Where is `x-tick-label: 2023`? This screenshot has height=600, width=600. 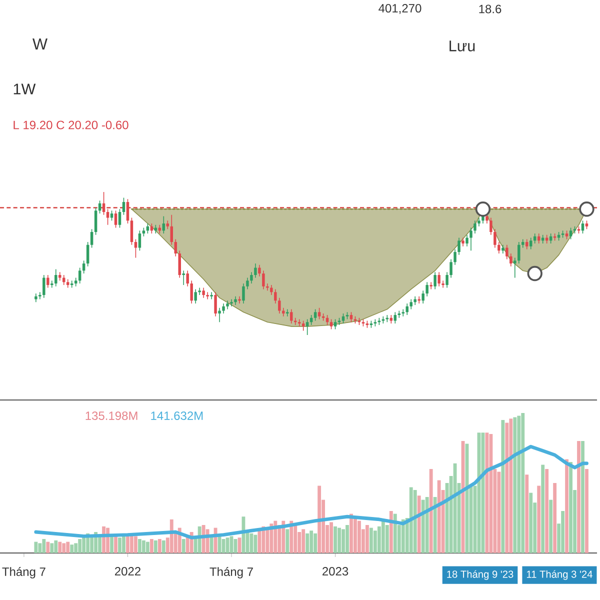 x-tick-label: 2023 is located at coordinates (335, 571).